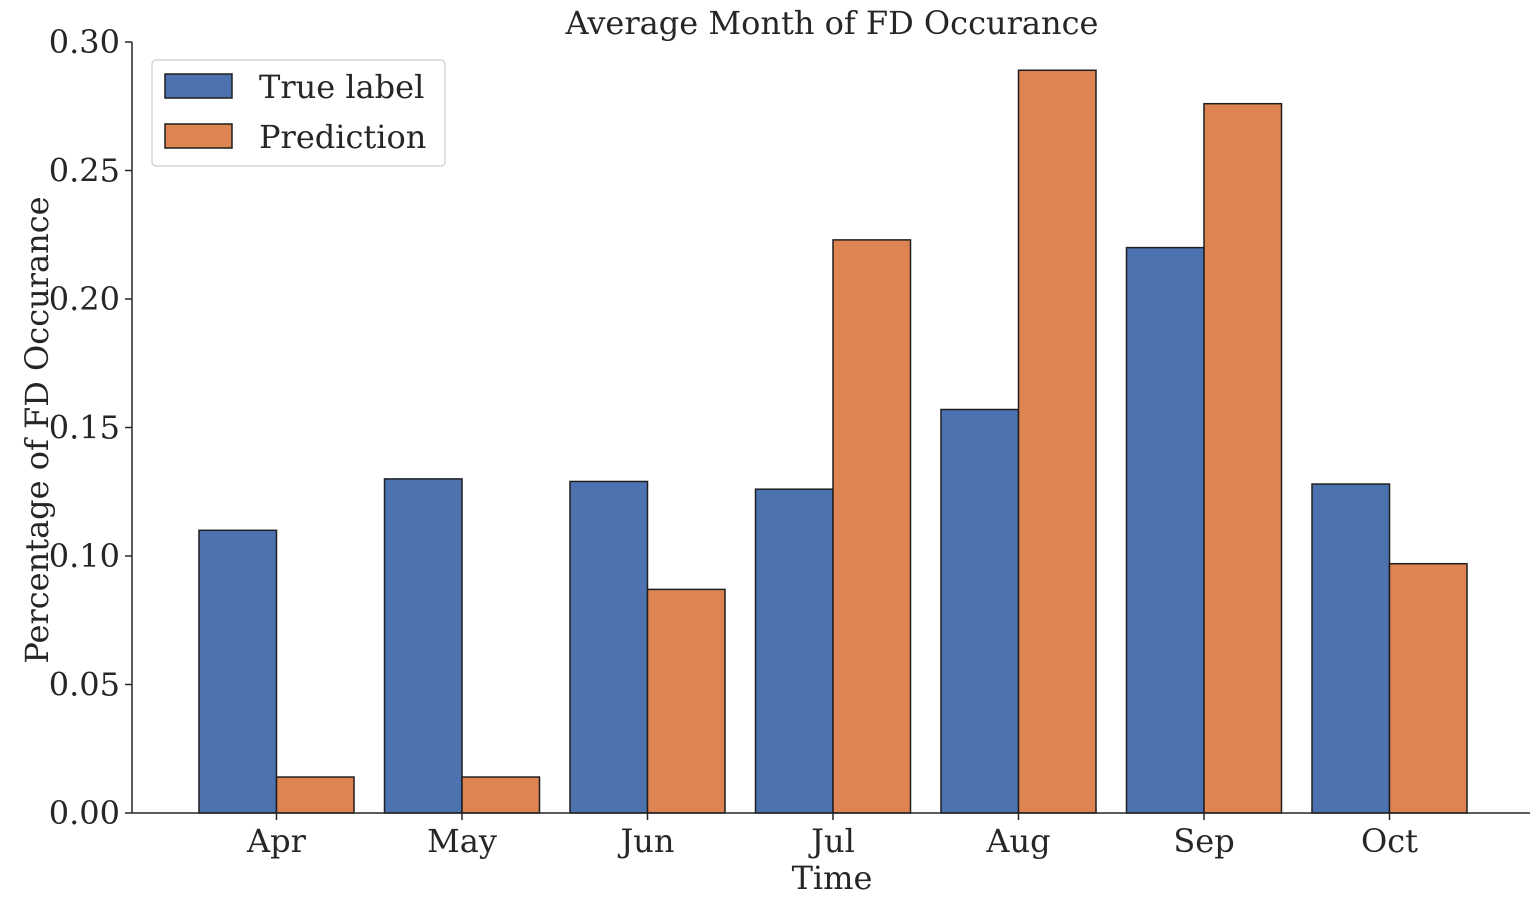  What do you see at coordinates (37, 429) in the screenshot?
I see `y-axis-label: Percentage of FD Occurance` at bounding box center [37, 429].